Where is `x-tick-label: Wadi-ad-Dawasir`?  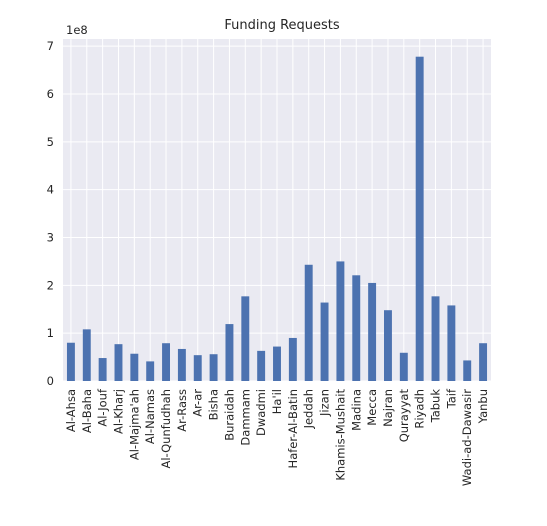
x-tick-label: Wadi-ad-Dawasir is located at coordinates (467, 437).